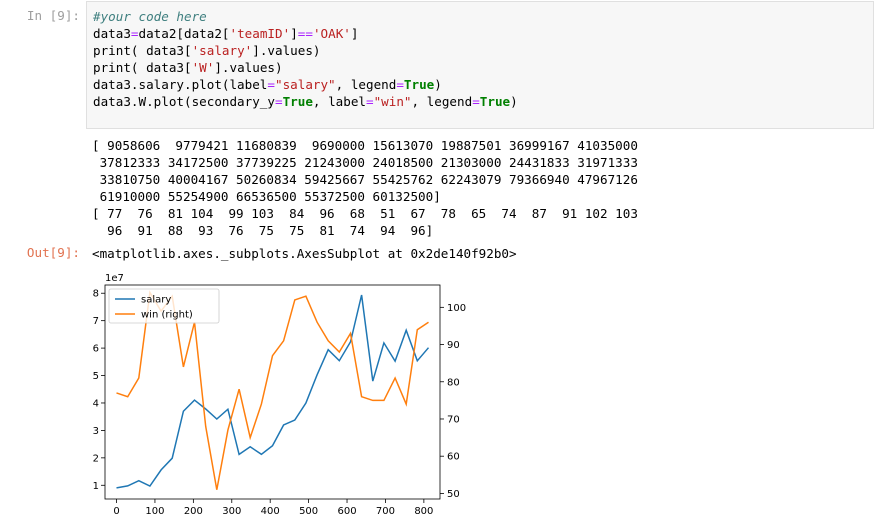  Describe the element at coordinates (96, 321) in the screenshot. I see `y-tick-label: 7` at that location.